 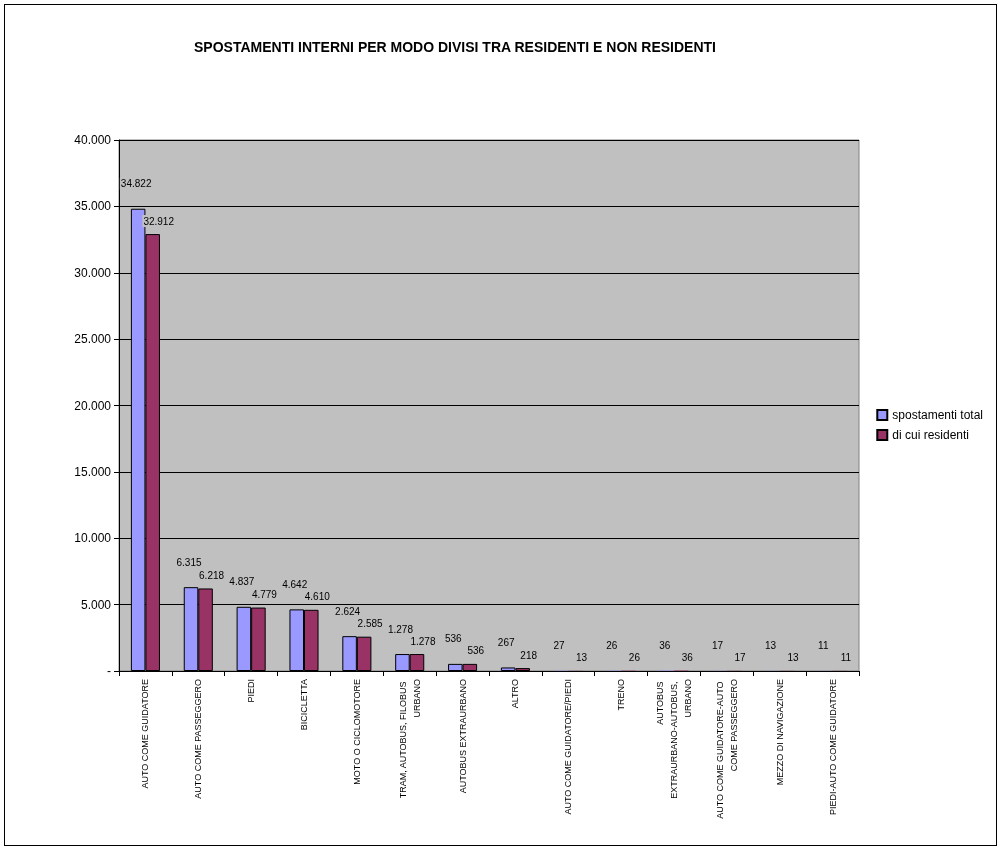 What do you see at coordinates (726, 749) in the screenshot?
I see `x-tick-label: AUTO COME GUIDATORE-AUTO COME PASSEGGERO` at bounding box center [726, 749].